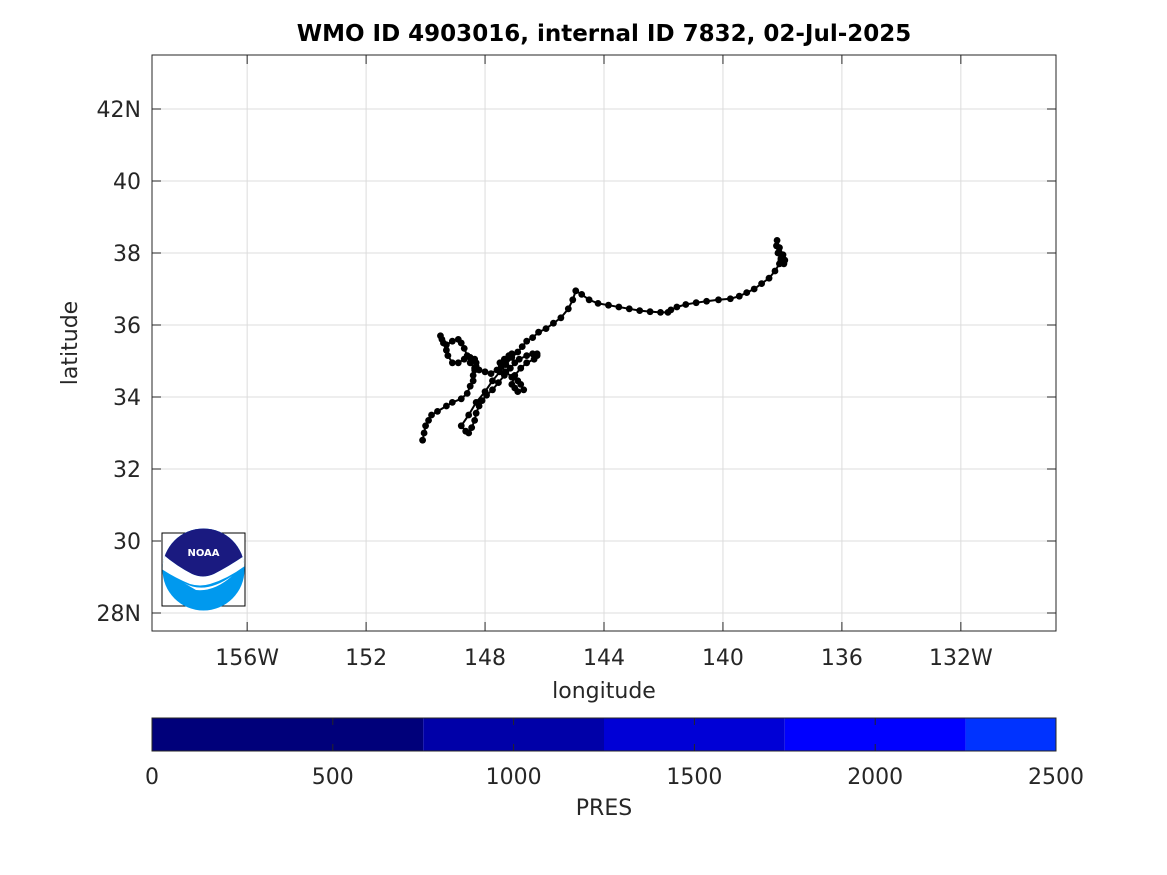 The image size is (1167, 875). I want to click on x-tick-label: 136, so click(842, 658).